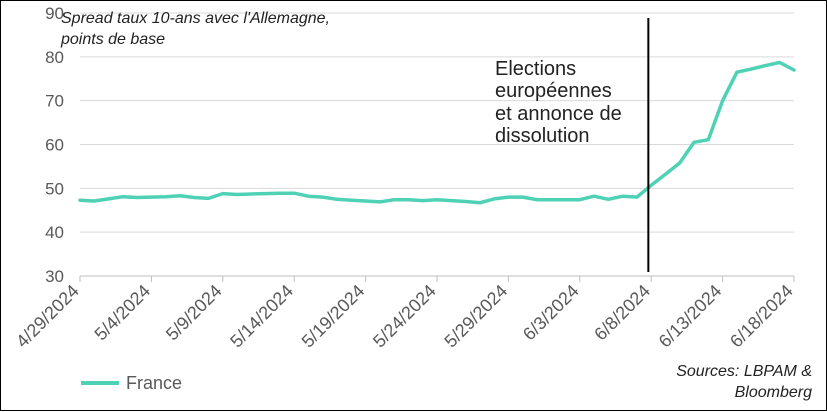 The image size is (827, 412). Describe the element at coordinates (761, 316) in the screenshot. I see `x-tick-label-10: 6/18/2024` at that location.